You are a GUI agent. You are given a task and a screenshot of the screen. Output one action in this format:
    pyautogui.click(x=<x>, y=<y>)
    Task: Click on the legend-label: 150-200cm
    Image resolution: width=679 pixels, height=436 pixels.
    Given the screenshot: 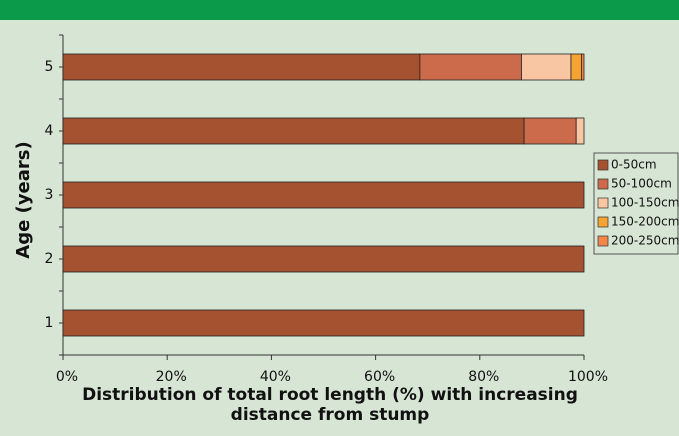 What is the action you would take?
    pyautogui.click(x=645, y=222)
    